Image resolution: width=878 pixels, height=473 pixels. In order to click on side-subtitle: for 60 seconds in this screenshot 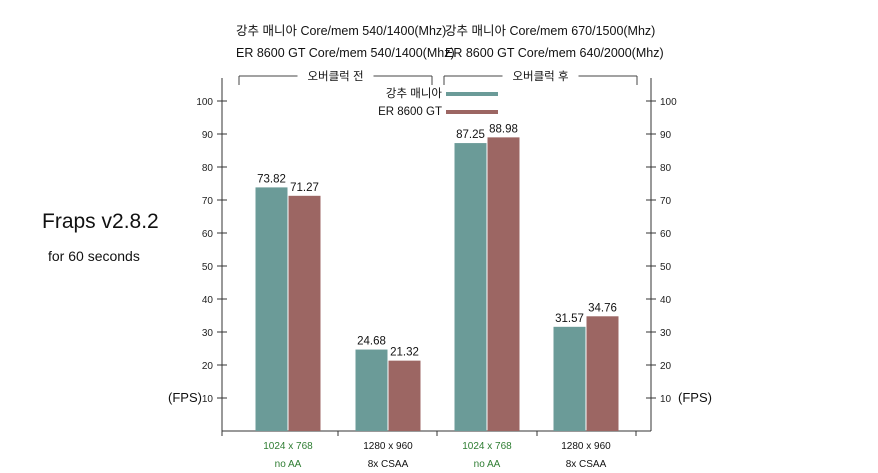, I will do `click(94, 256)`.